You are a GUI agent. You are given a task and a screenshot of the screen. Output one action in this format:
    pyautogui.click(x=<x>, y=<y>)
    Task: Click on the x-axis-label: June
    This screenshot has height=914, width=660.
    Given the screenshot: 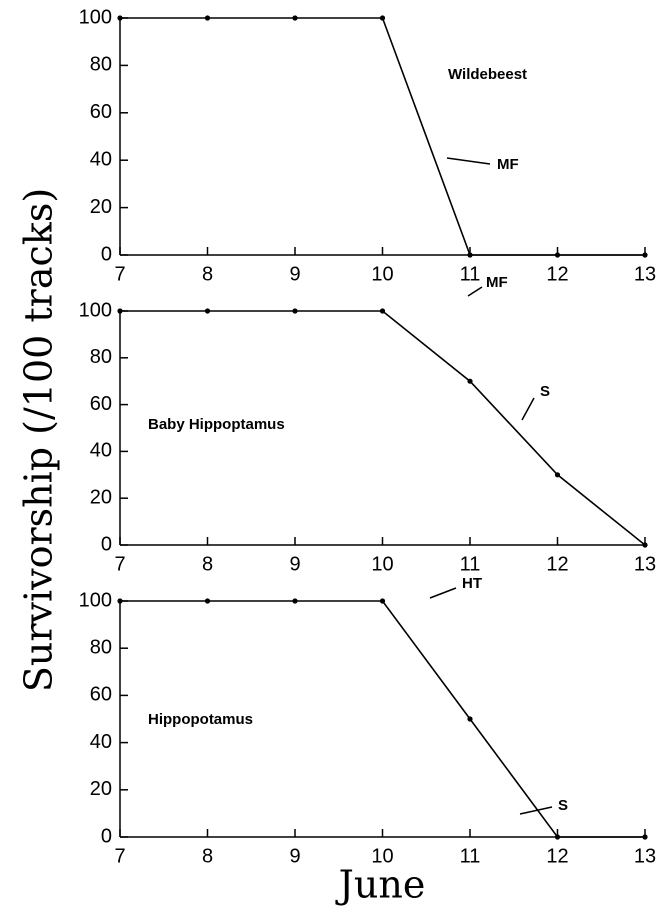 What is the action you would take?
    pyautogui.click(x=380, y=885)
    